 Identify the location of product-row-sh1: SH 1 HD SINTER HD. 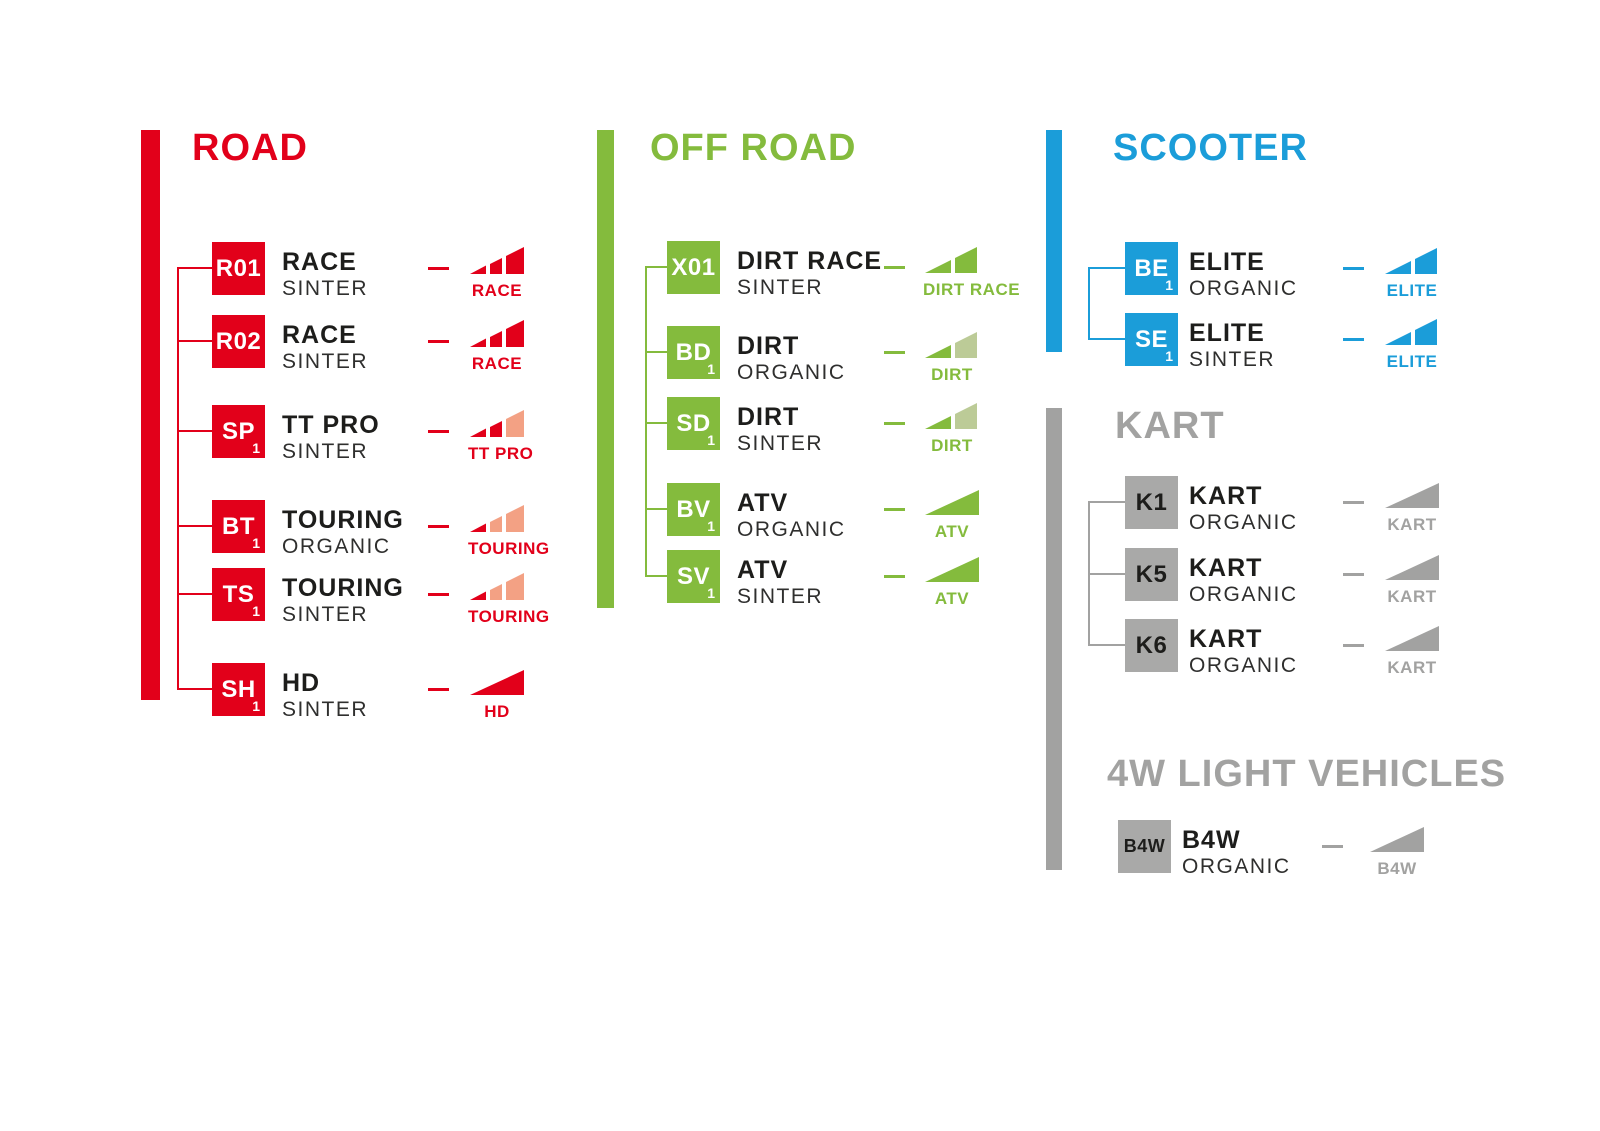
(377, 692).